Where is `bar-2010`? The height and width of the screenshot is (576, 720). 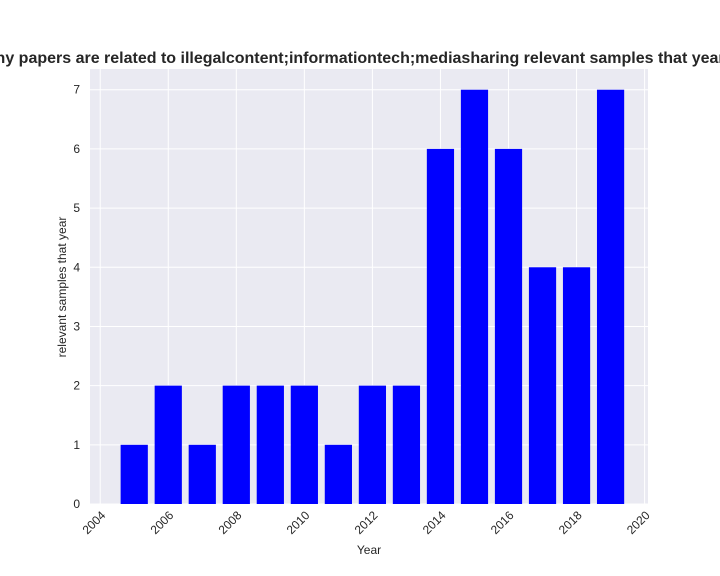
bar-2010 is located at coordinates (304, 444).